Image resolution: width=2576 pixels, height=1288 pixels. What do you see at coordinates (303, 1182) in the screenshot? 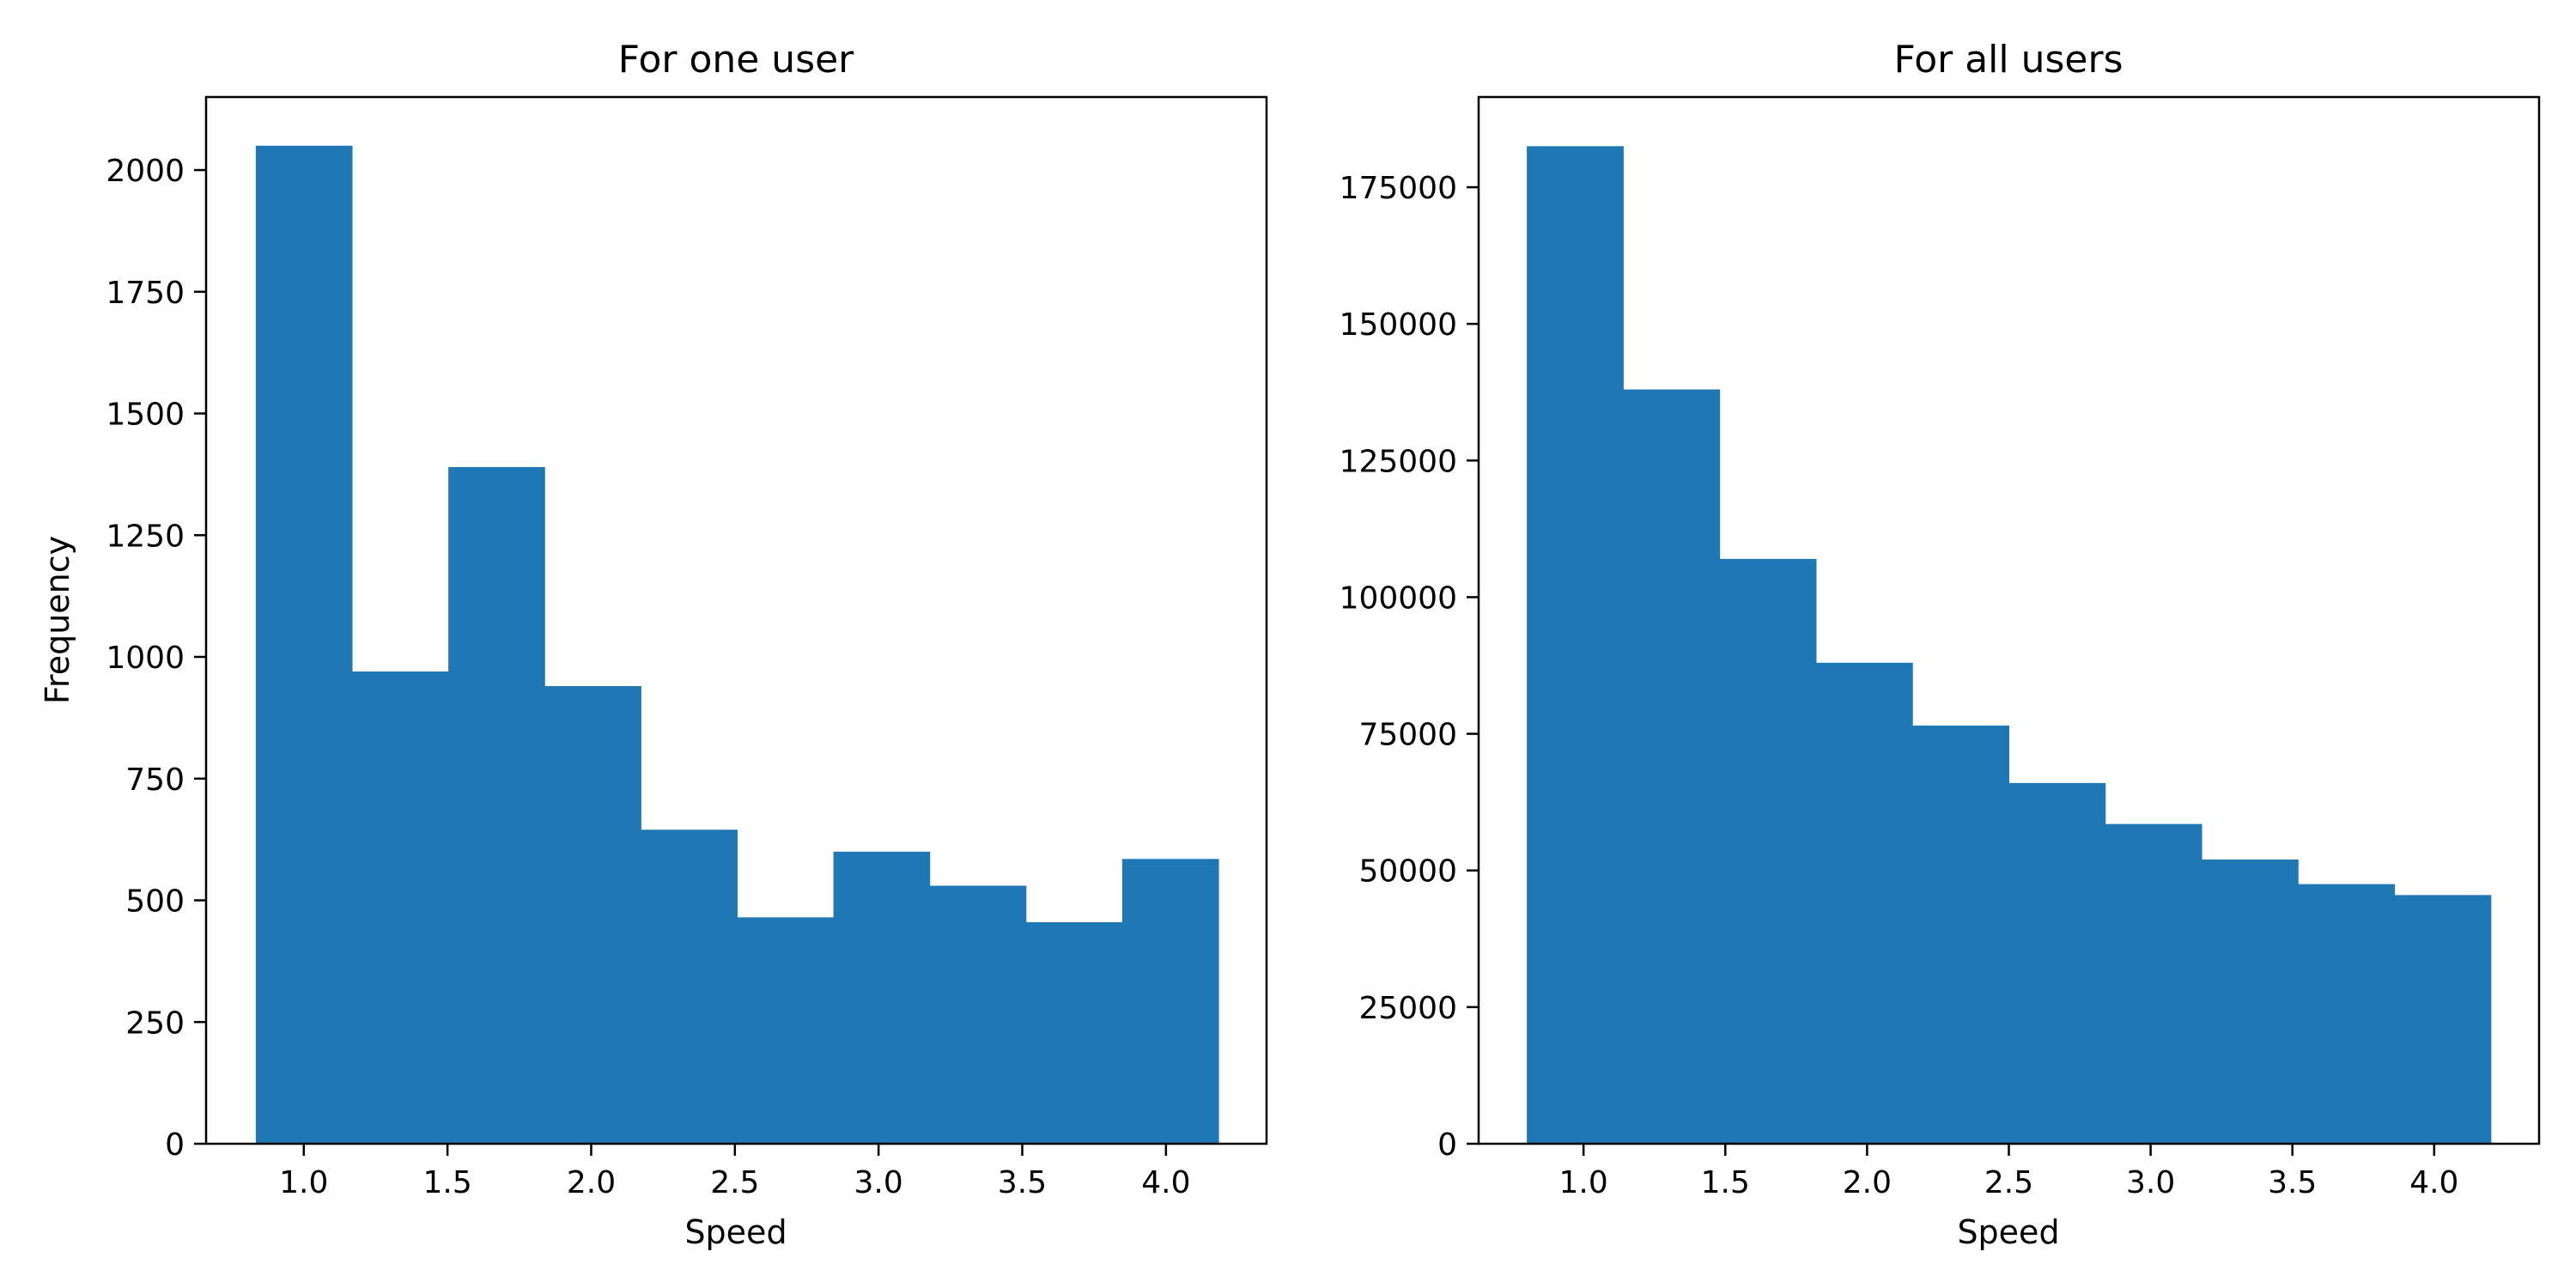
I see `x-tick-label-one-user-0: 1.0` at bounding box center [303, 1182].